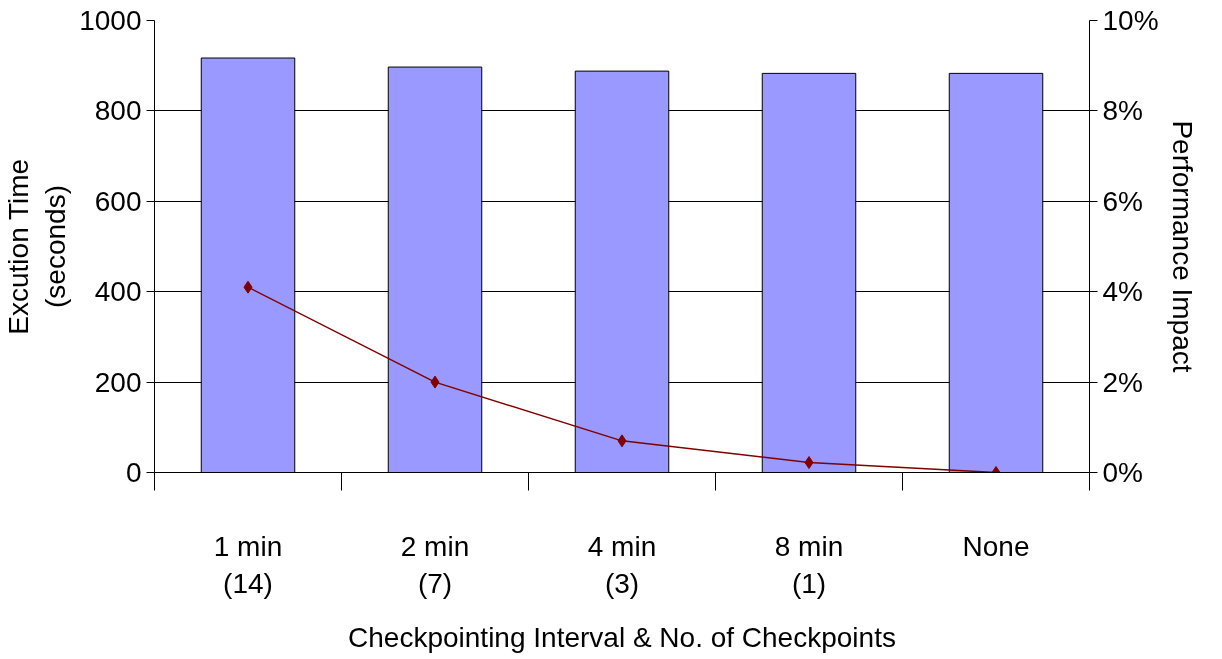 This screenshot has width=1222, height=659. Describe the element at coordinates (622, 637) in the screenshot. I see `x-axis-title: Checkpointing Interval & No. of Checkpoints` at that location.